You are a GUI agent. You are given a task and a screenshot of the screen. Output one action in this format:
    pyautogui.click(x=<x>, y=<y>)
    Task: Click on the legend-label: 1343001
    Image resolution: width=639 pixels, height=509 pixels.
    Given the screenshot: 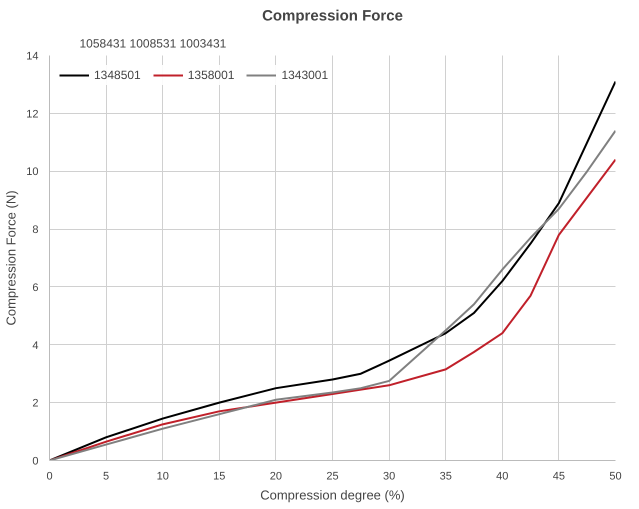 What is the action you would take?
    pyautogui.click(x=304, y=75)
    